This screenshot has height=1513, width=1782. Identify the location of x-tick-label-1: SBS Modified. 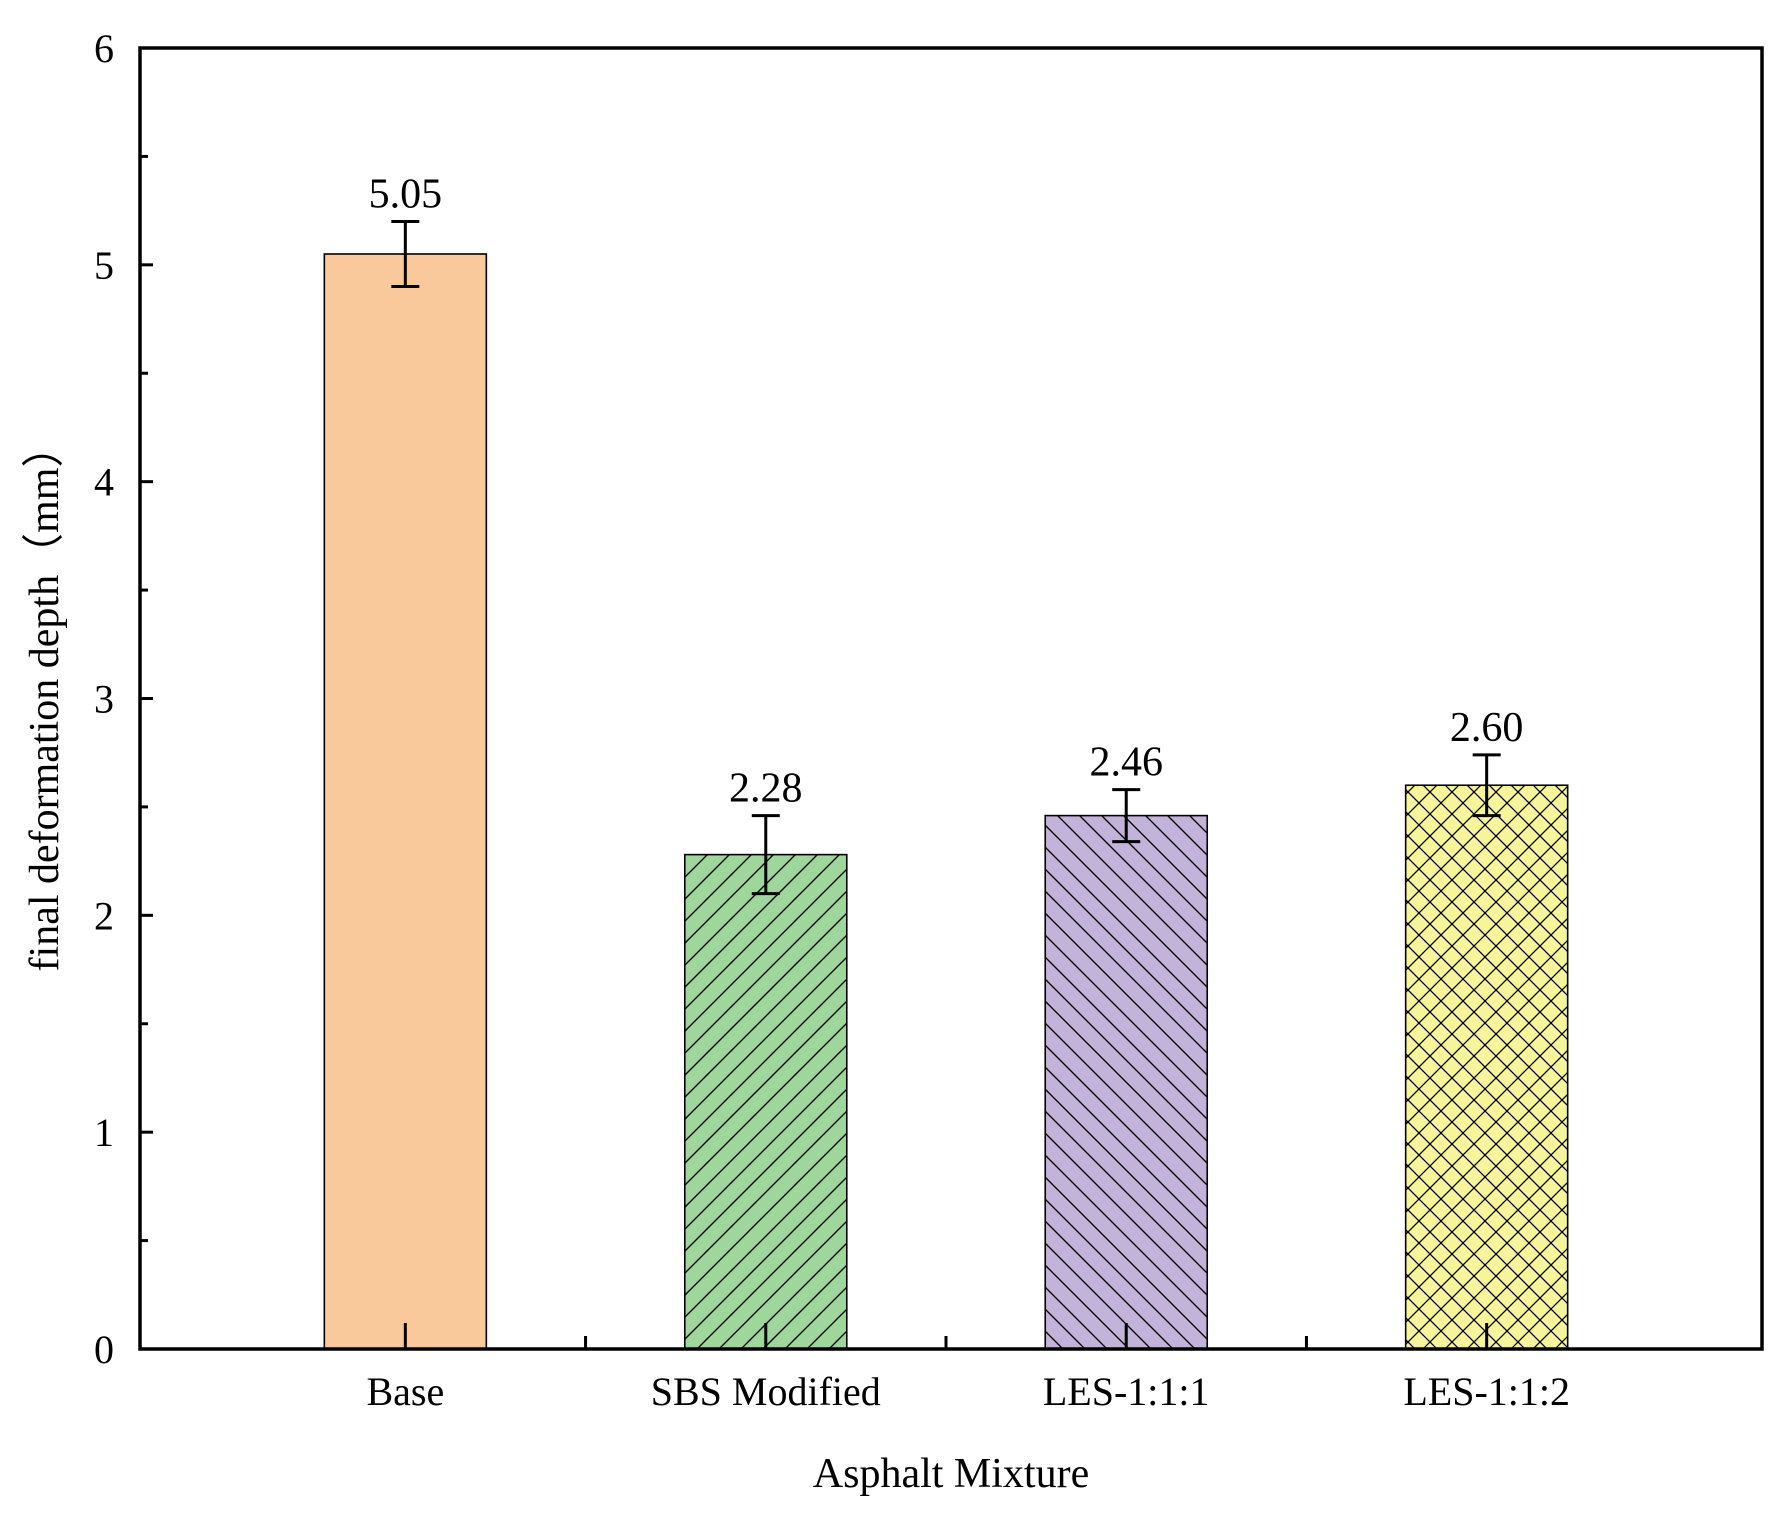
(766, 1391).